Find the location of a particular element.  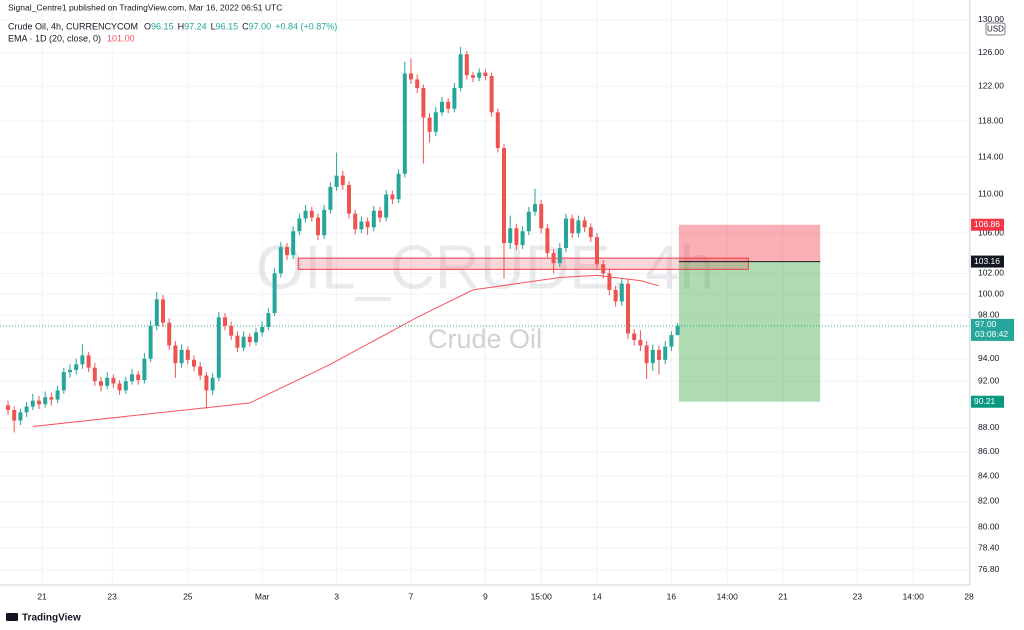

y-tick-label: 84.00 is located at coordinates (989, 476).